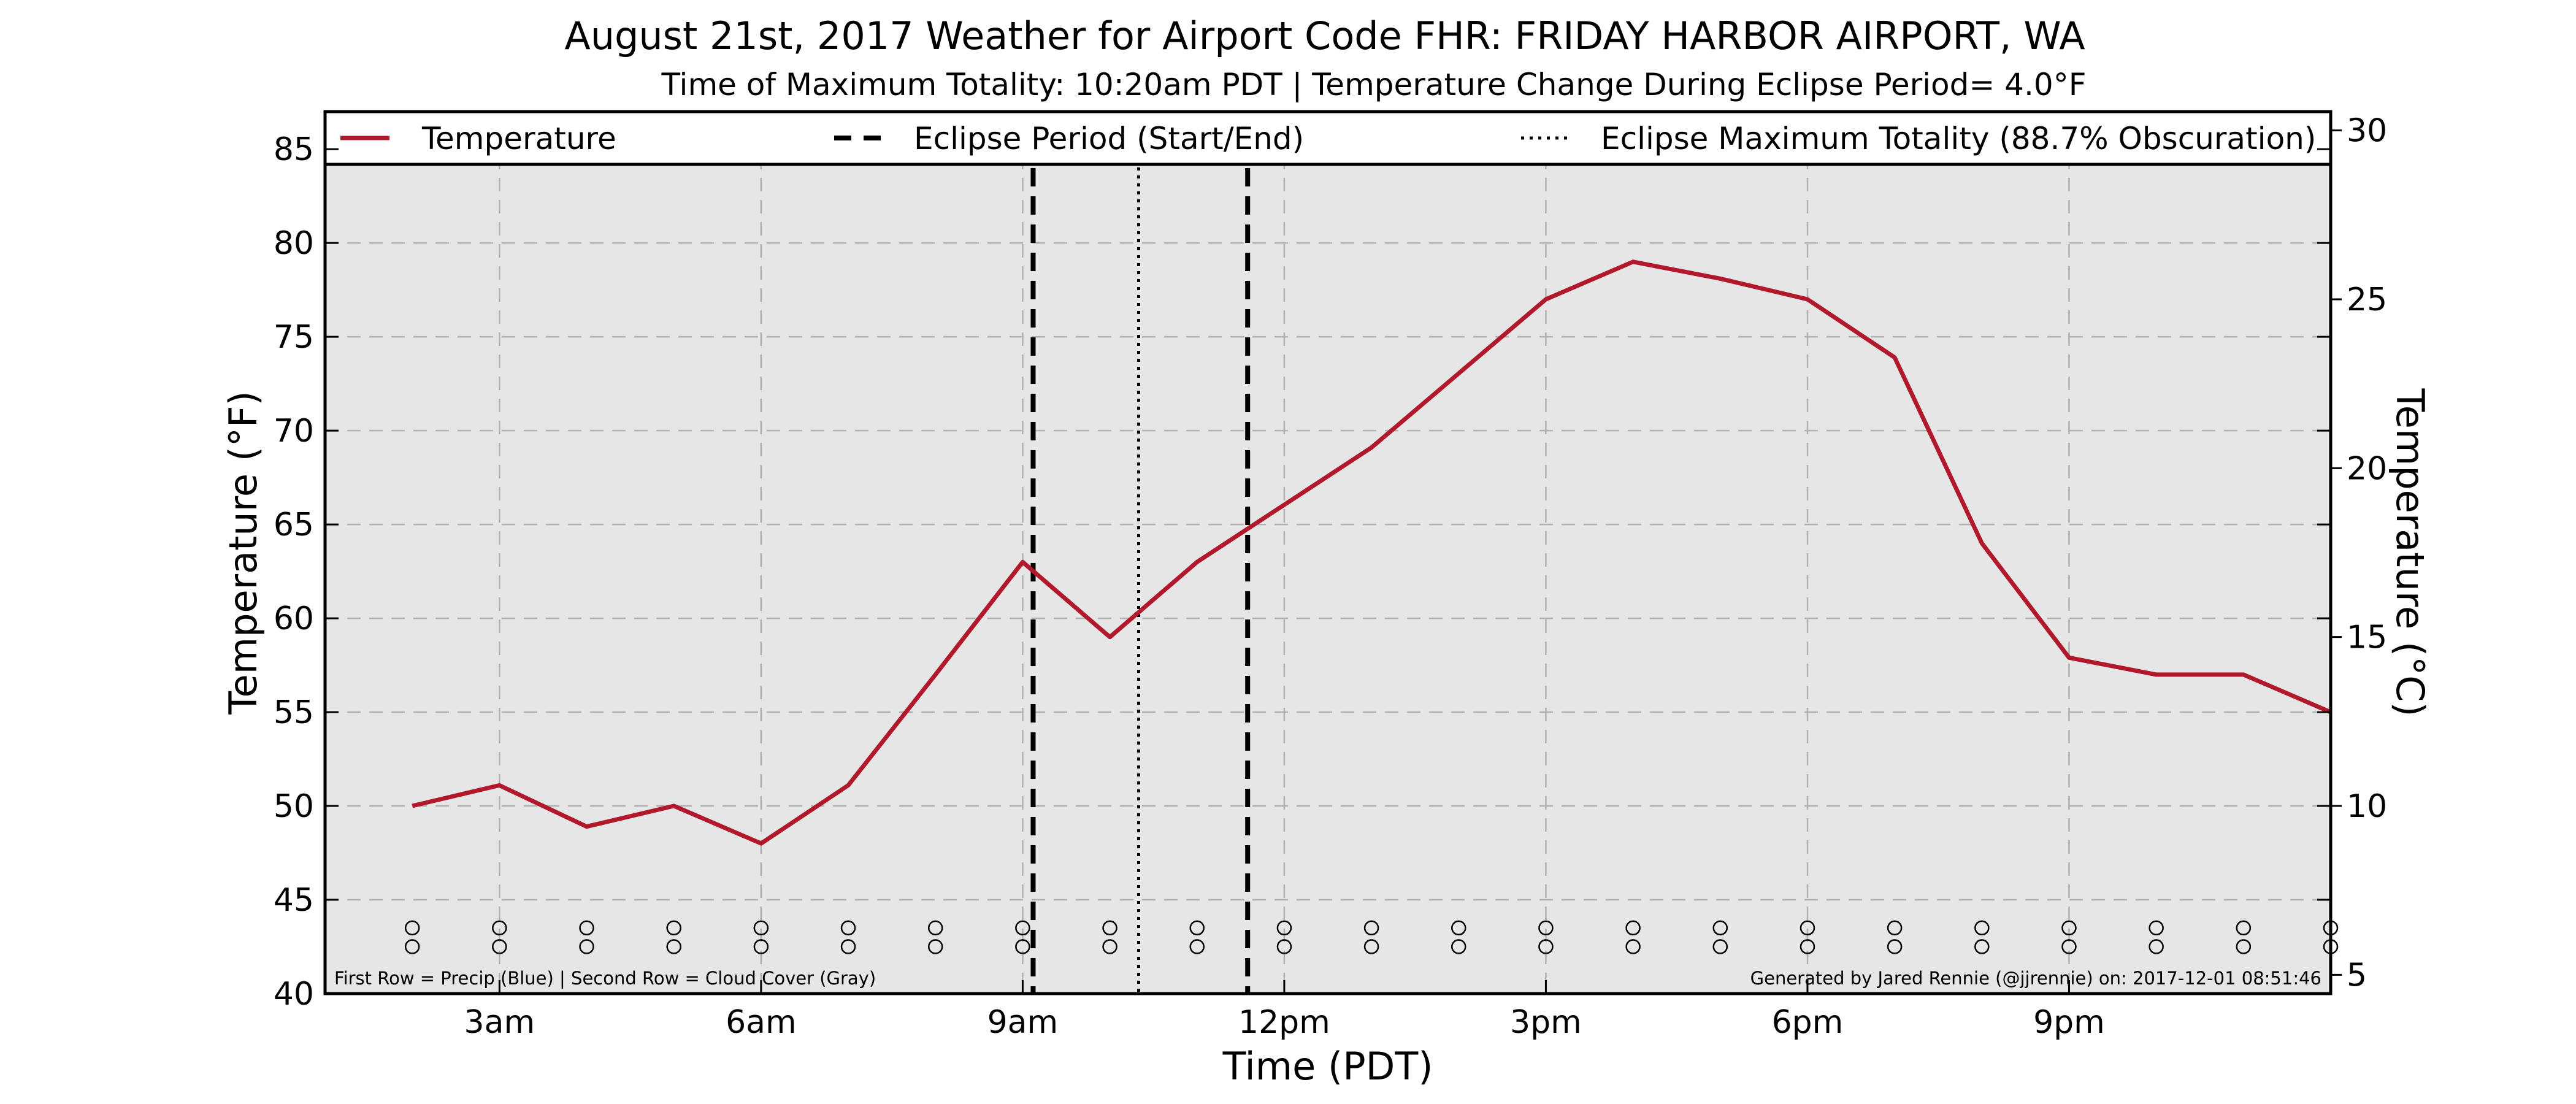  I want to click on y-right-tick-label: 20, so click(2367, 468).